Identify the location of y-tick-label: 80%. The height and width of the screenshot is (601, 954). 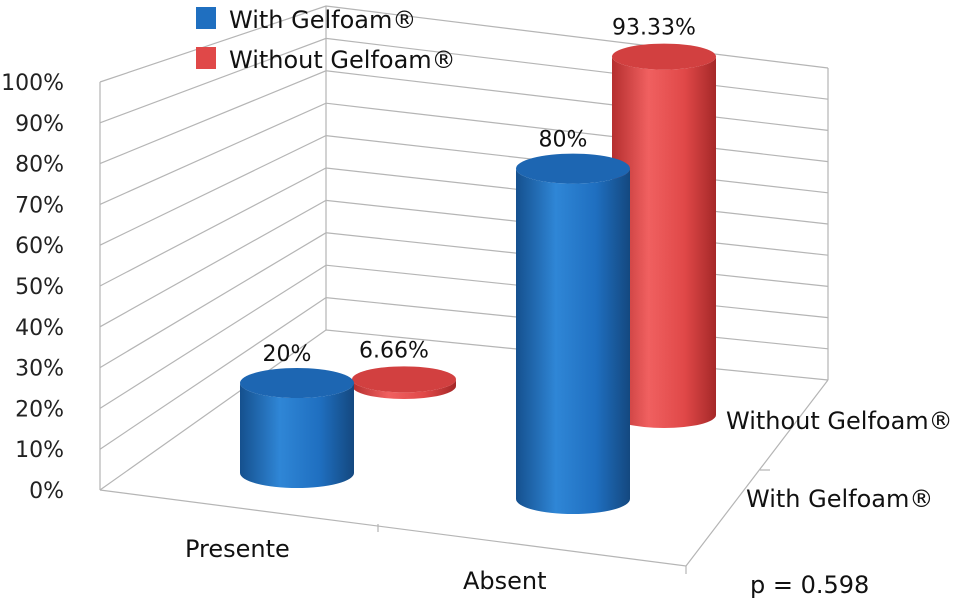
(39, 165).